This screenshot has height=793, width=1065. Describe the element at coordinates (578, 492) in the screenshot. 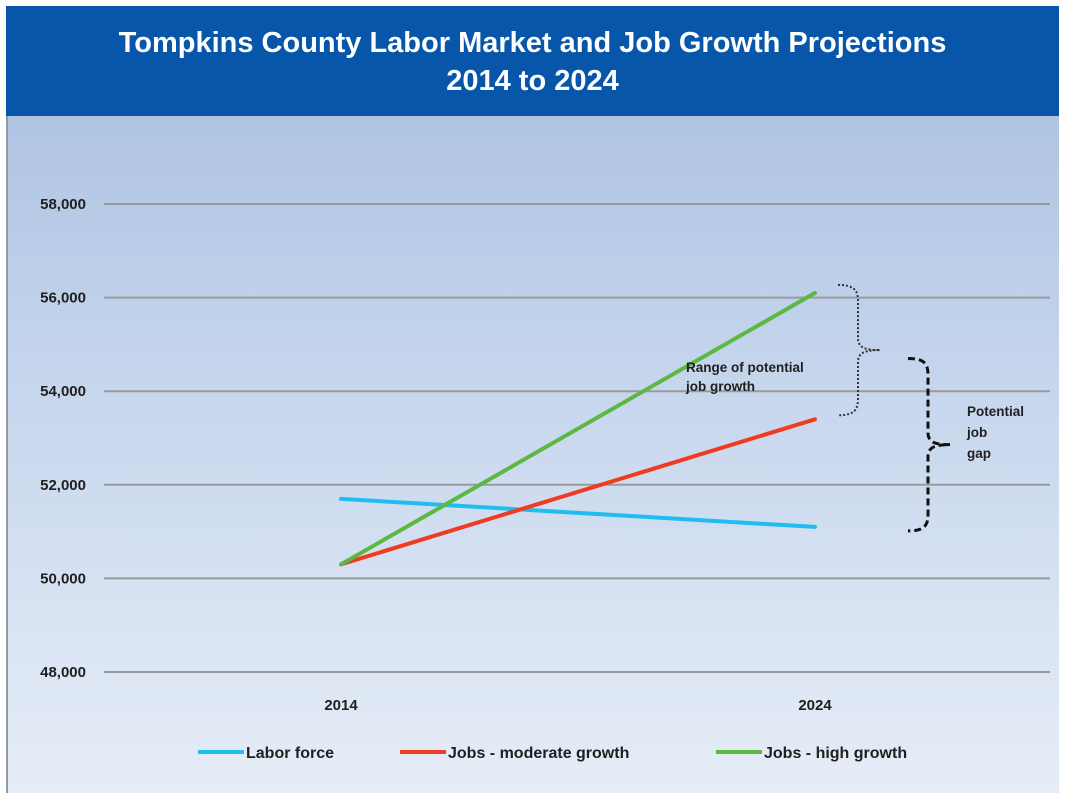

I see `series-line-jobs-moderate-growth` at that location.